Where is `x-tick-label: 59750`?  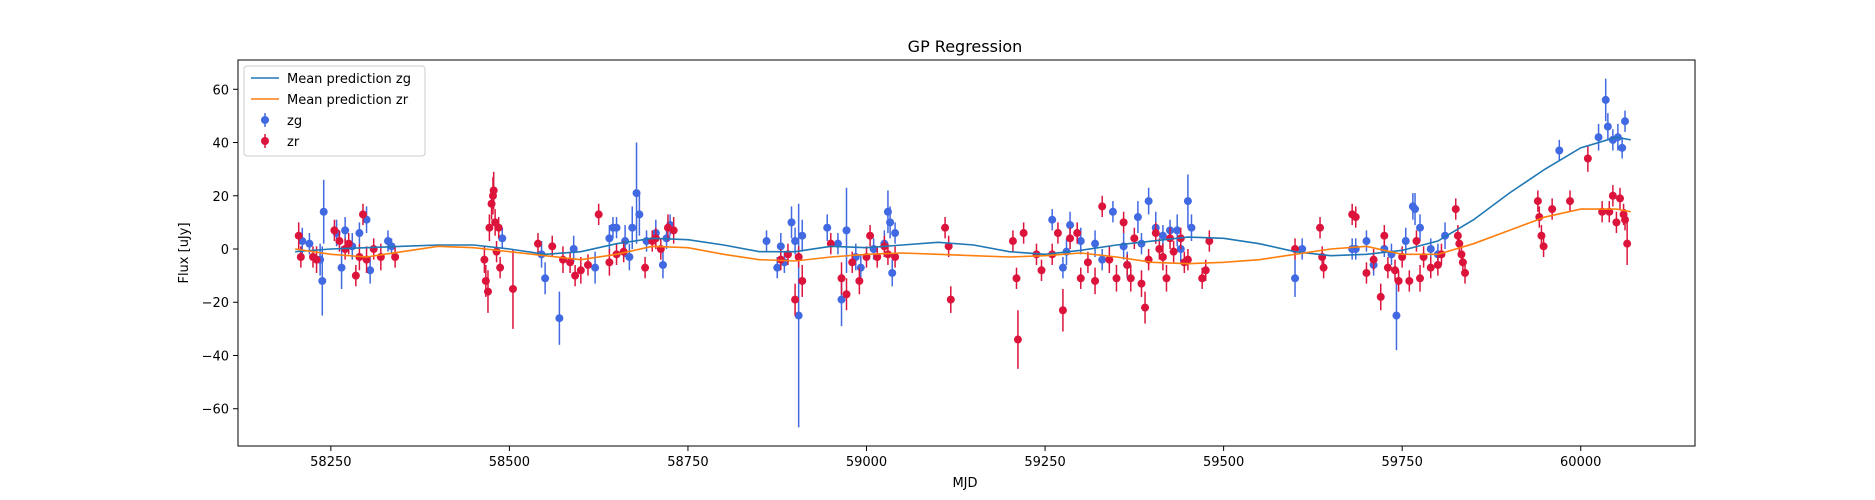
x-tick-label: 59750 is located at coordinates (1401, 462).